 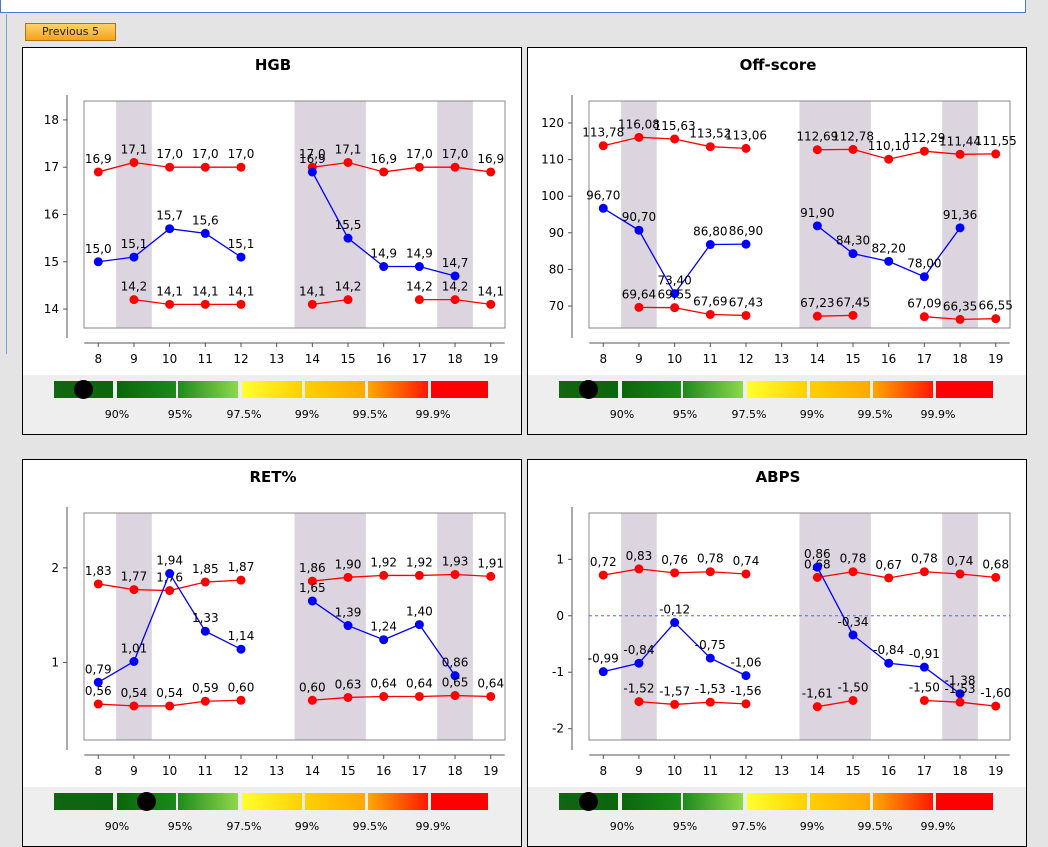 What do you see at coordinates (169, 291) in the screenshot?
I see `data-label: 14,1` at bounding box center [169, 291].